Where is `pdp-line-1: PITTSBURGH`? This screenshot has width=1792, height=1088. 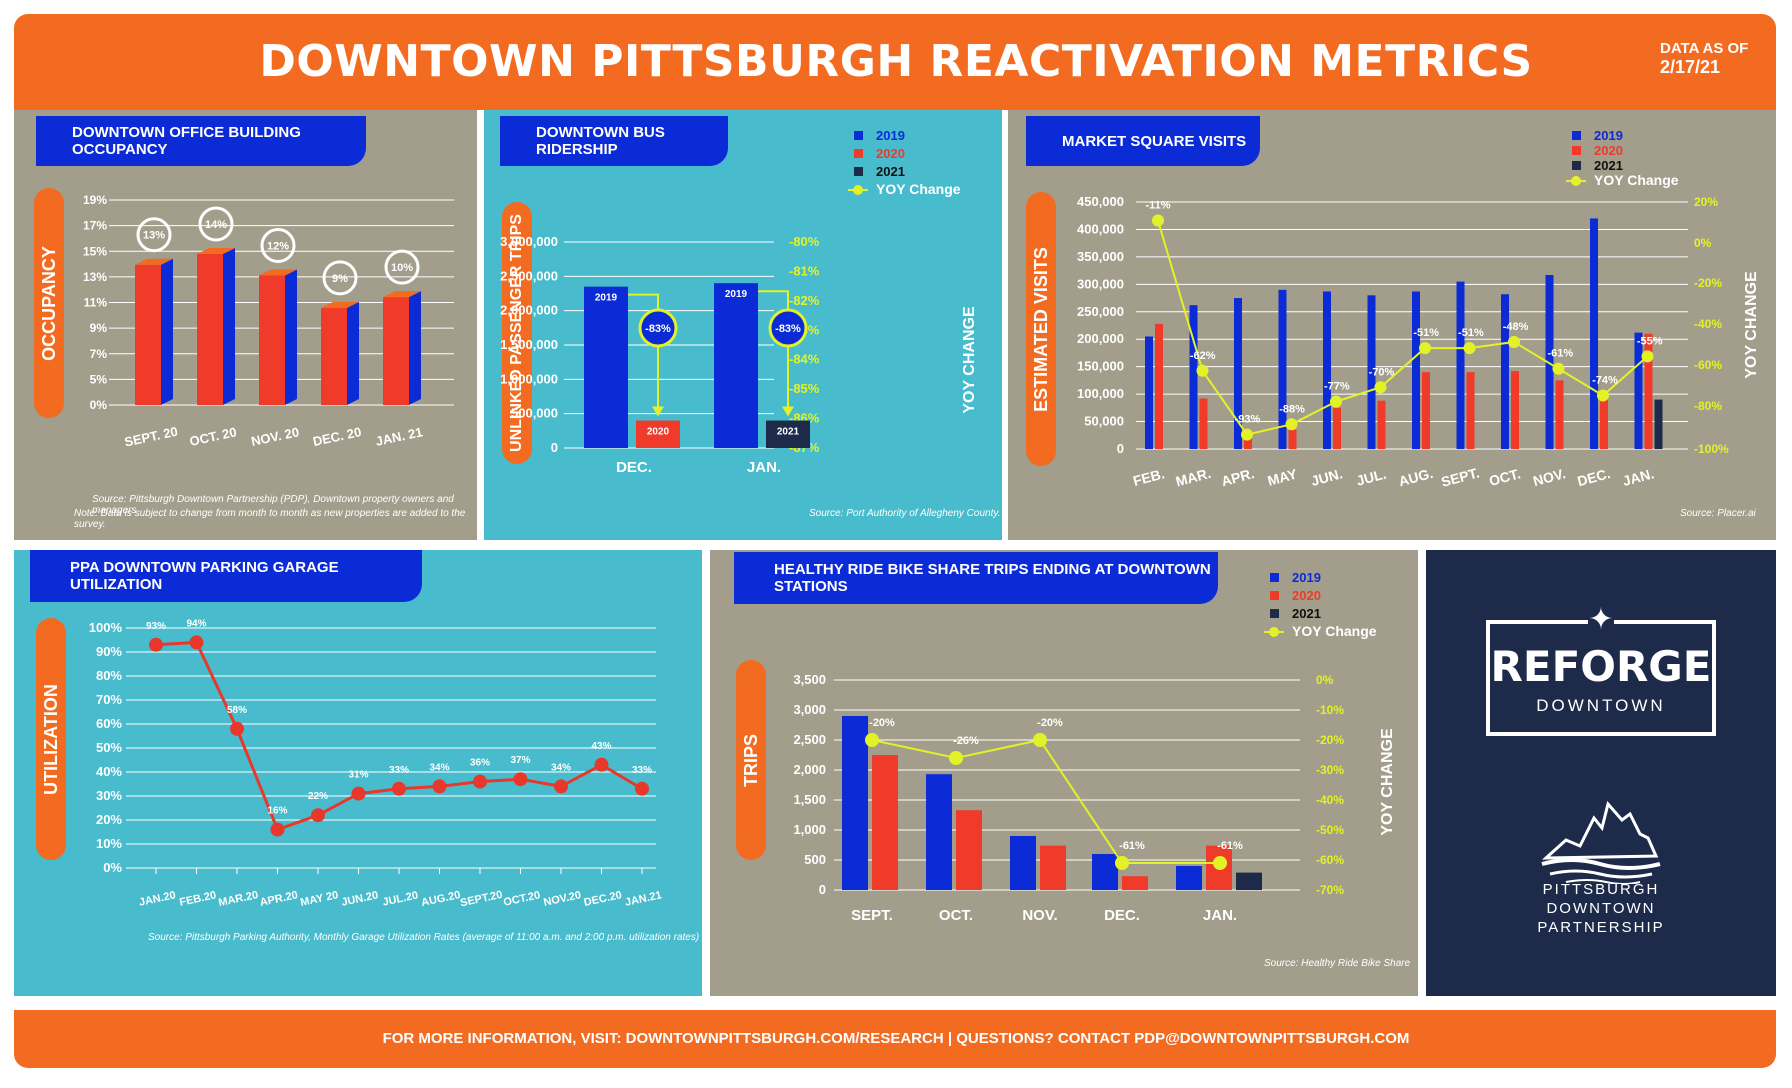
pdp-line-1: PITTSBURGH is located at coordinates (1601, 889).